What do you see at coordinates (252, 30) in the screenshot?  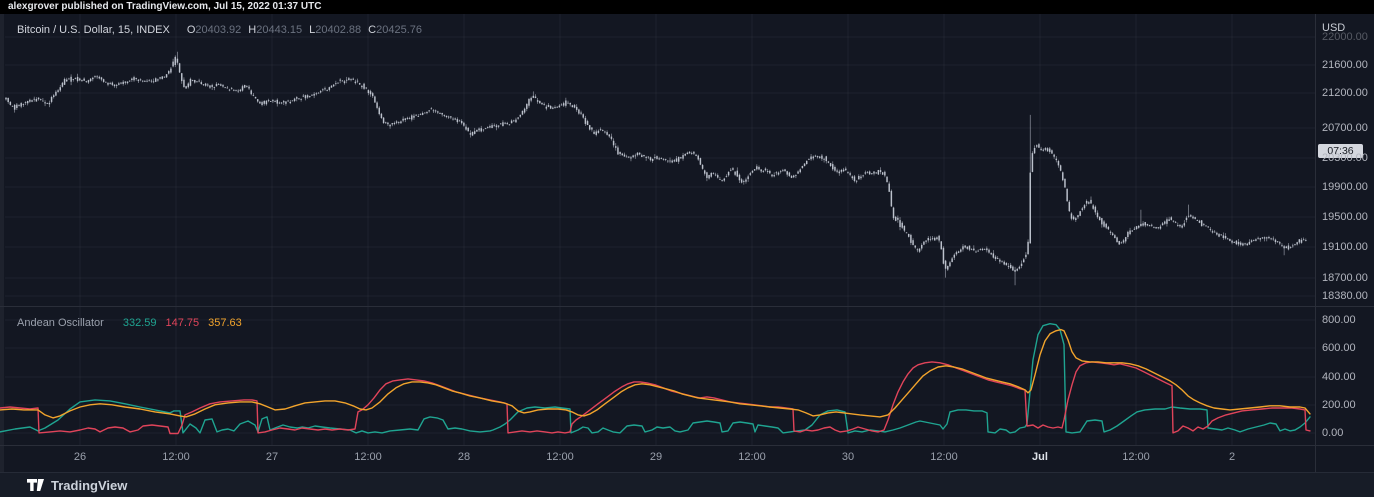 I see `ohlc-key: H` at bounding box center [252, 30].